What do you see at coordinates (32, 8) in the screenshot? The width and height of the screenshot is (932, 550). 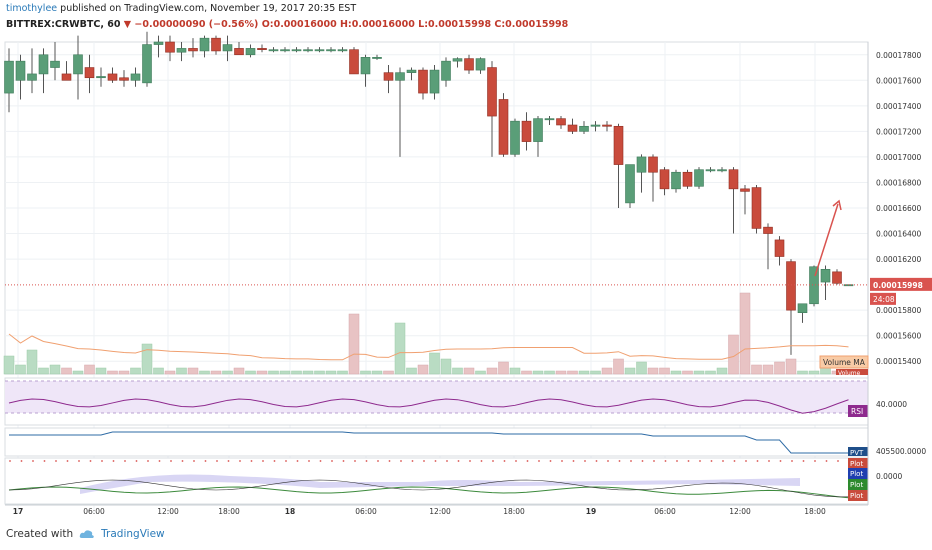 I see `author-link: timothylee` at bounding box center [32, 8].